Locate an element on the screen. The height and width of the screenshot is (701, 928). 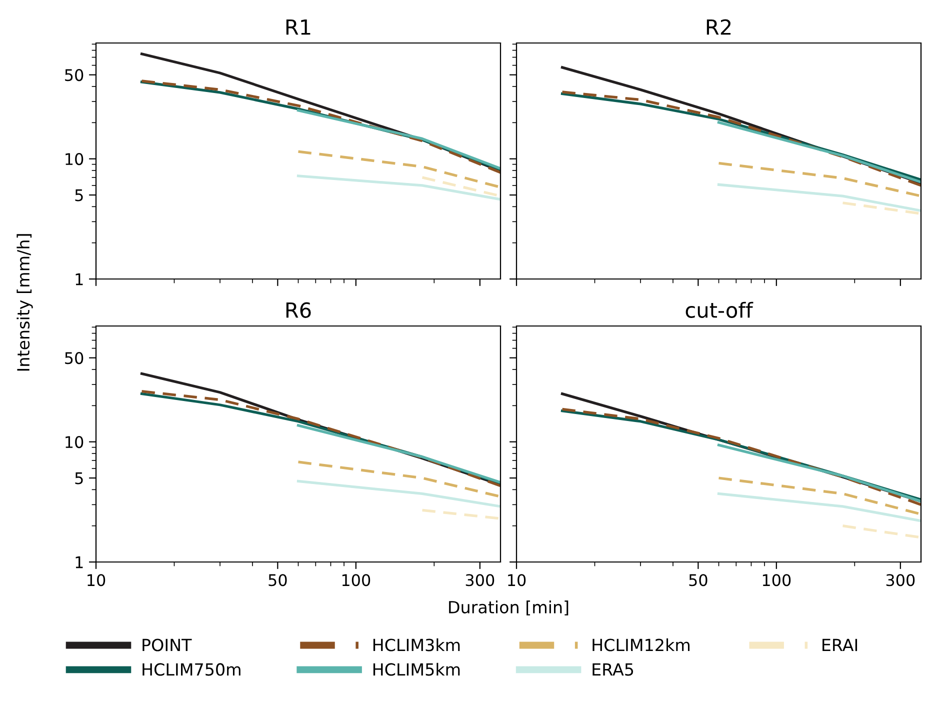
legend-label: HCLIM5km is located at coordinates (416, 669).